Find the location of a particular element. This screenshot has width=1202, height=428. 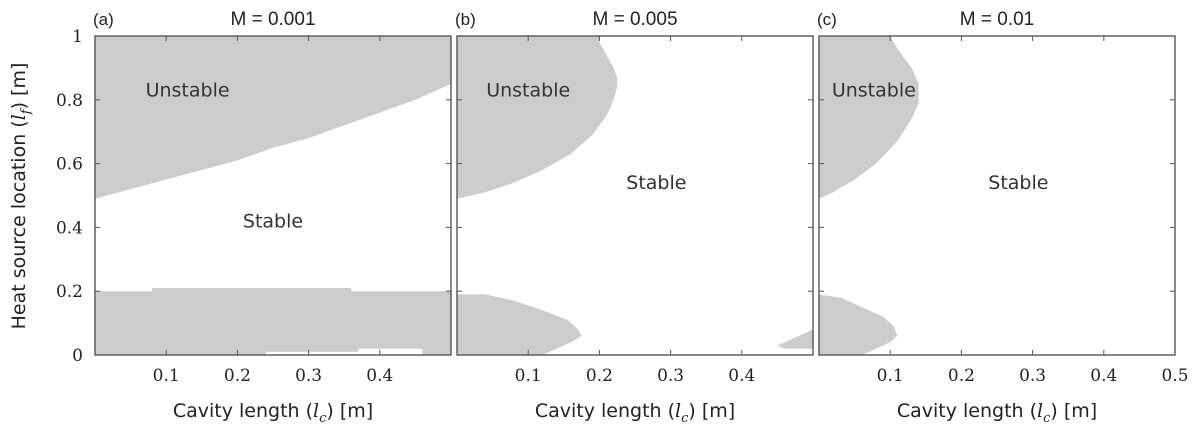

regions is located at coordinates (869, 195).